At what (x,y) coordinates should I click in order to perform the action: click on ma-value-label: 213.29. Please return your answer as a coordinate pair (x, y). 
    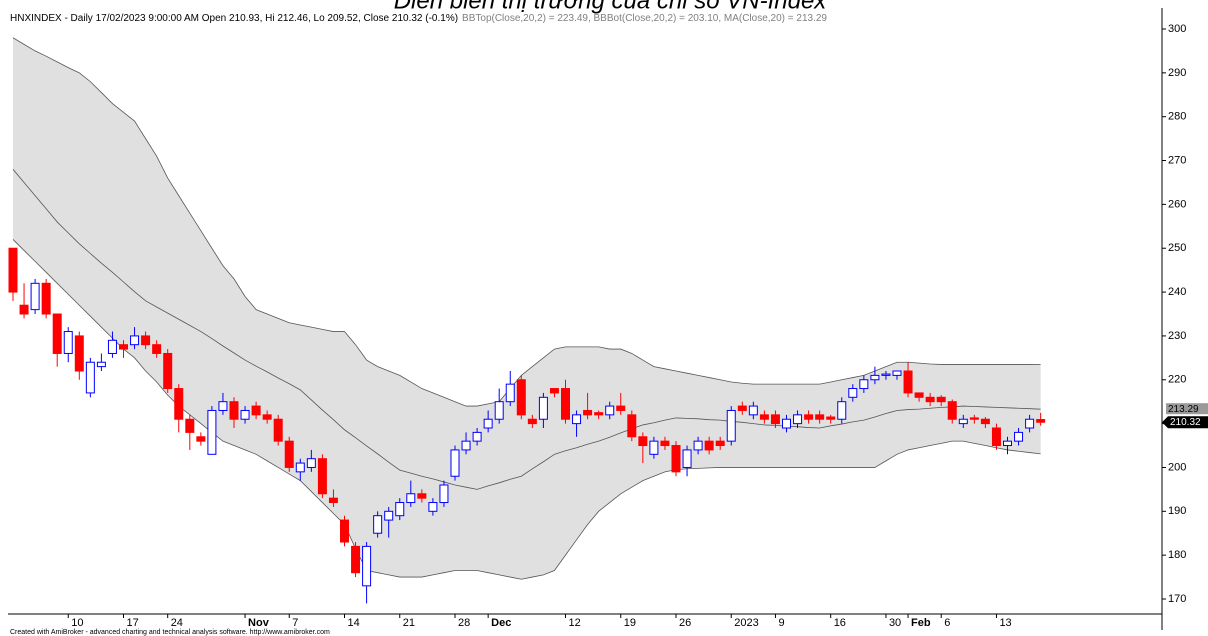
    Looking at the image, I should click on (1183, 409).